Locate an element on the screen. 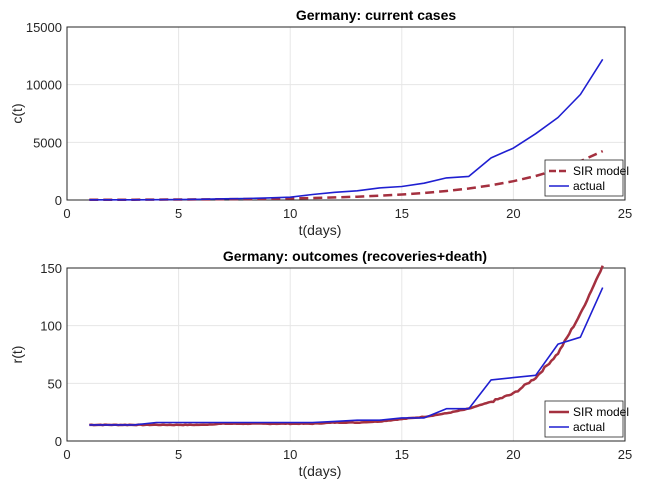 This screenshot has width=646, height=491. y-tick-label: 15000 is located at coordinates (44, 27).